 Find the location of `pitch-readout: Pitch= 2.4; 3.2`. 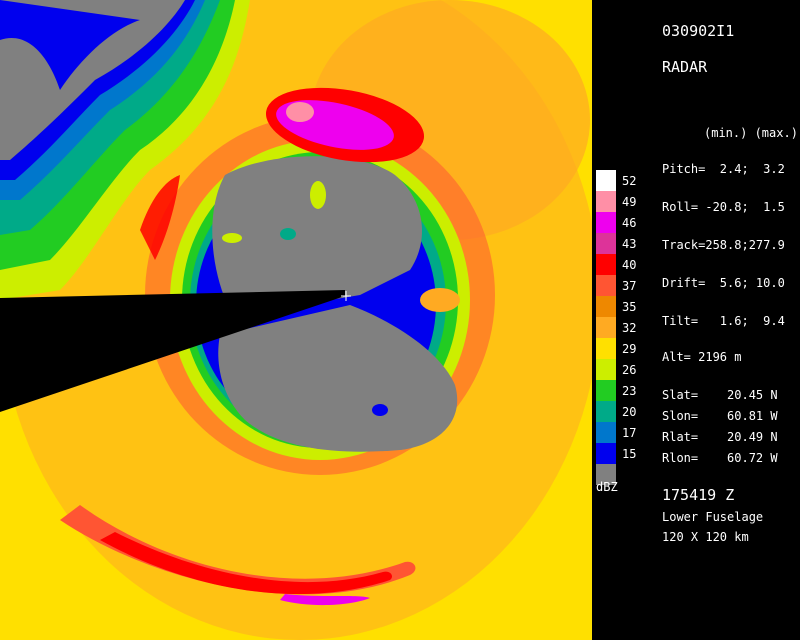

pitch-readout: Pitch= 2.4; 3.2 is located at coordinates (723, 169).